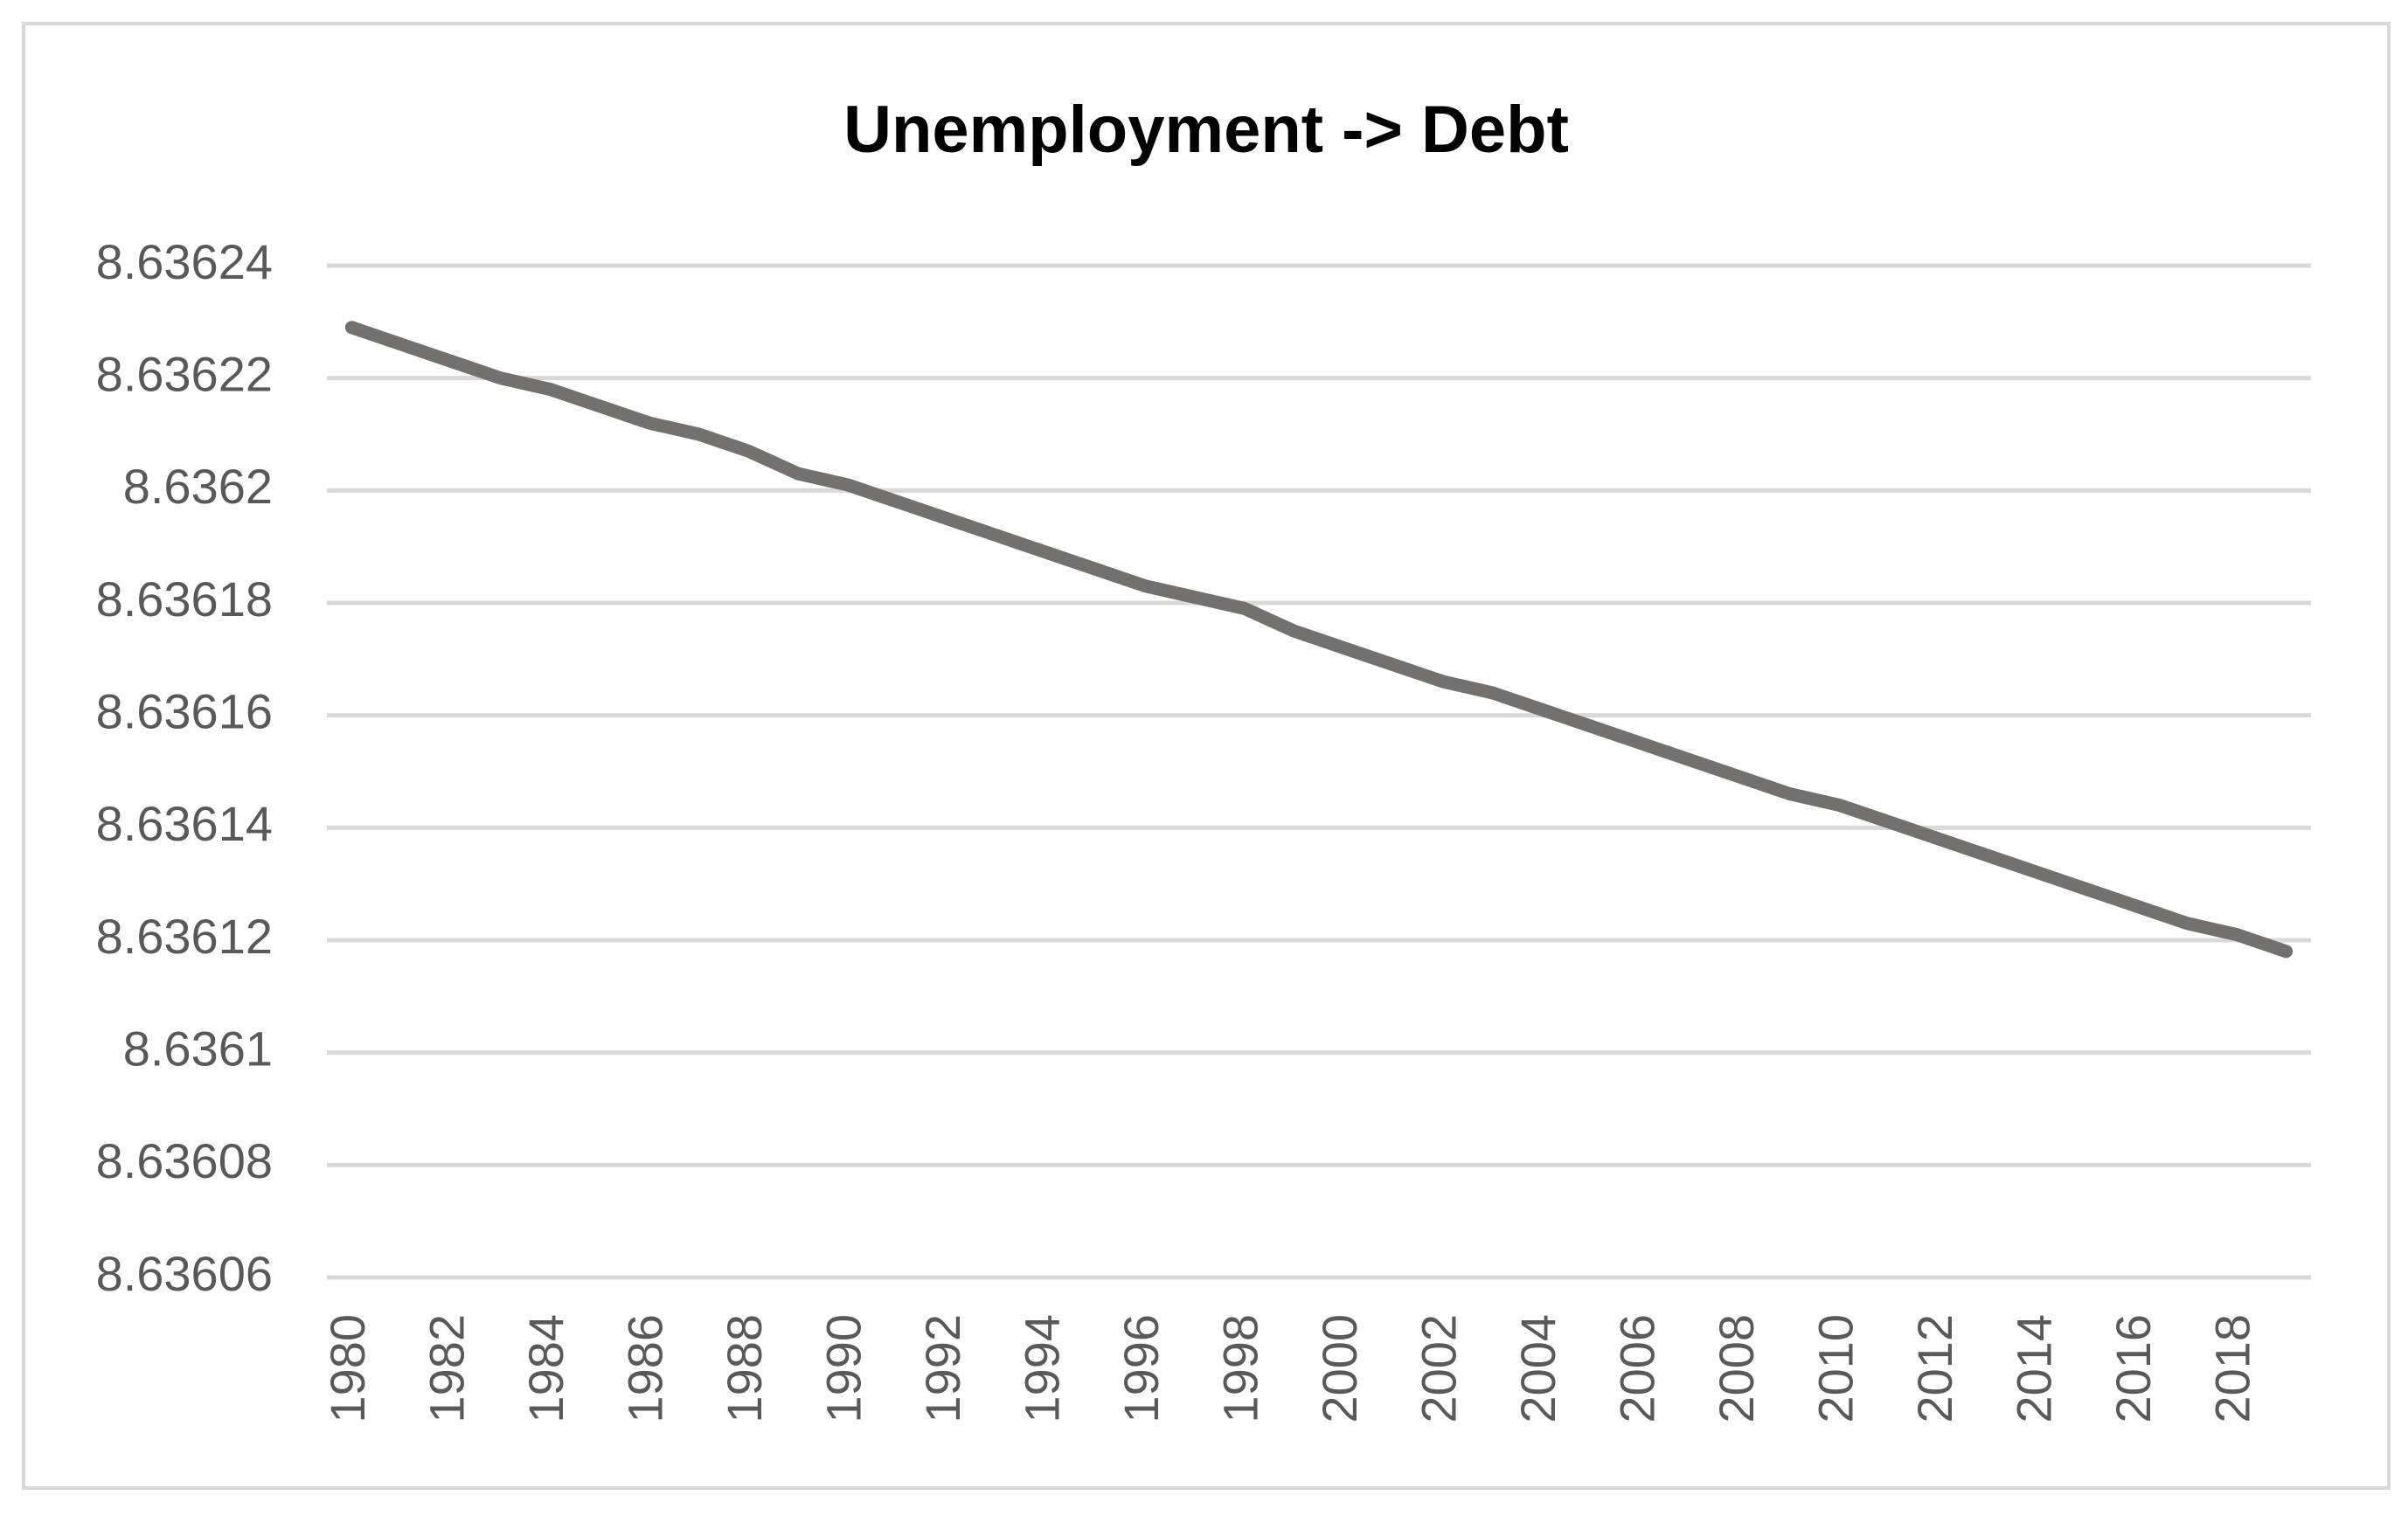 Image resolution: width=2408 pixels, height=1516 pixels. Describe the element at coordinates (1737, 1369) in the screenshot. I see `x-tick-label: 2008` at that location.